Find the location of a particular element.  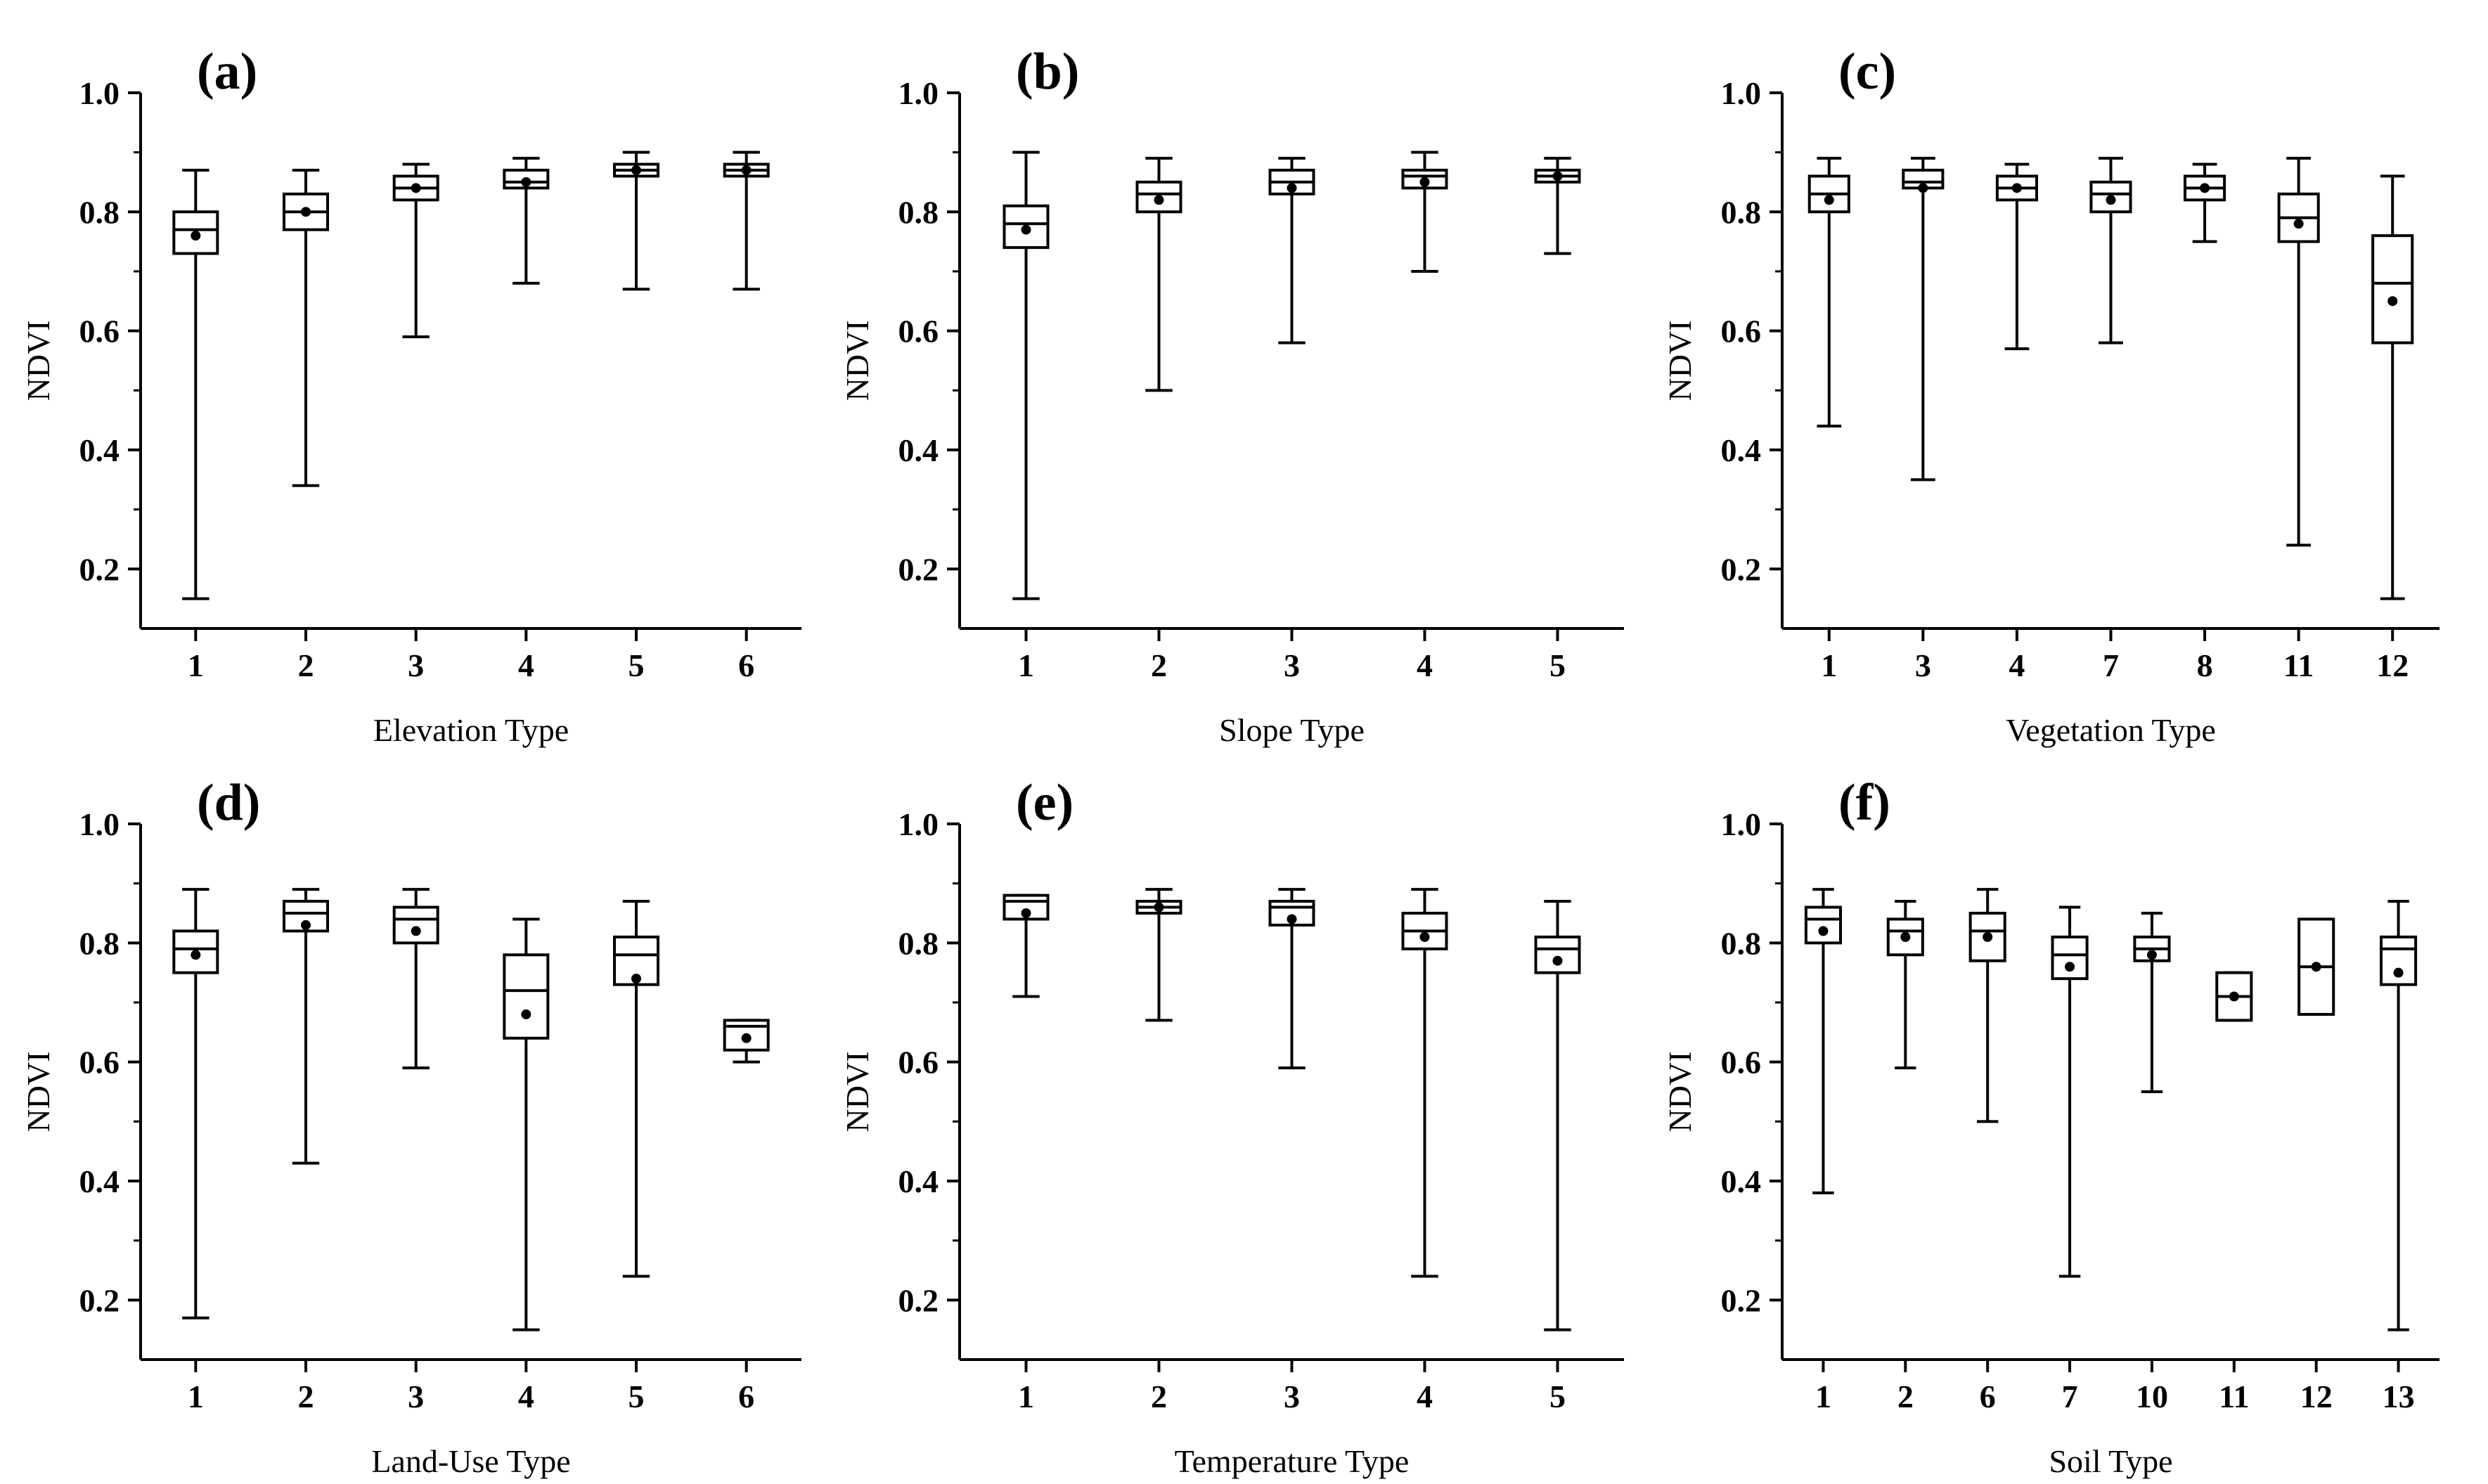

x-tick-label: 8 is located at coordinates (2205, 665).